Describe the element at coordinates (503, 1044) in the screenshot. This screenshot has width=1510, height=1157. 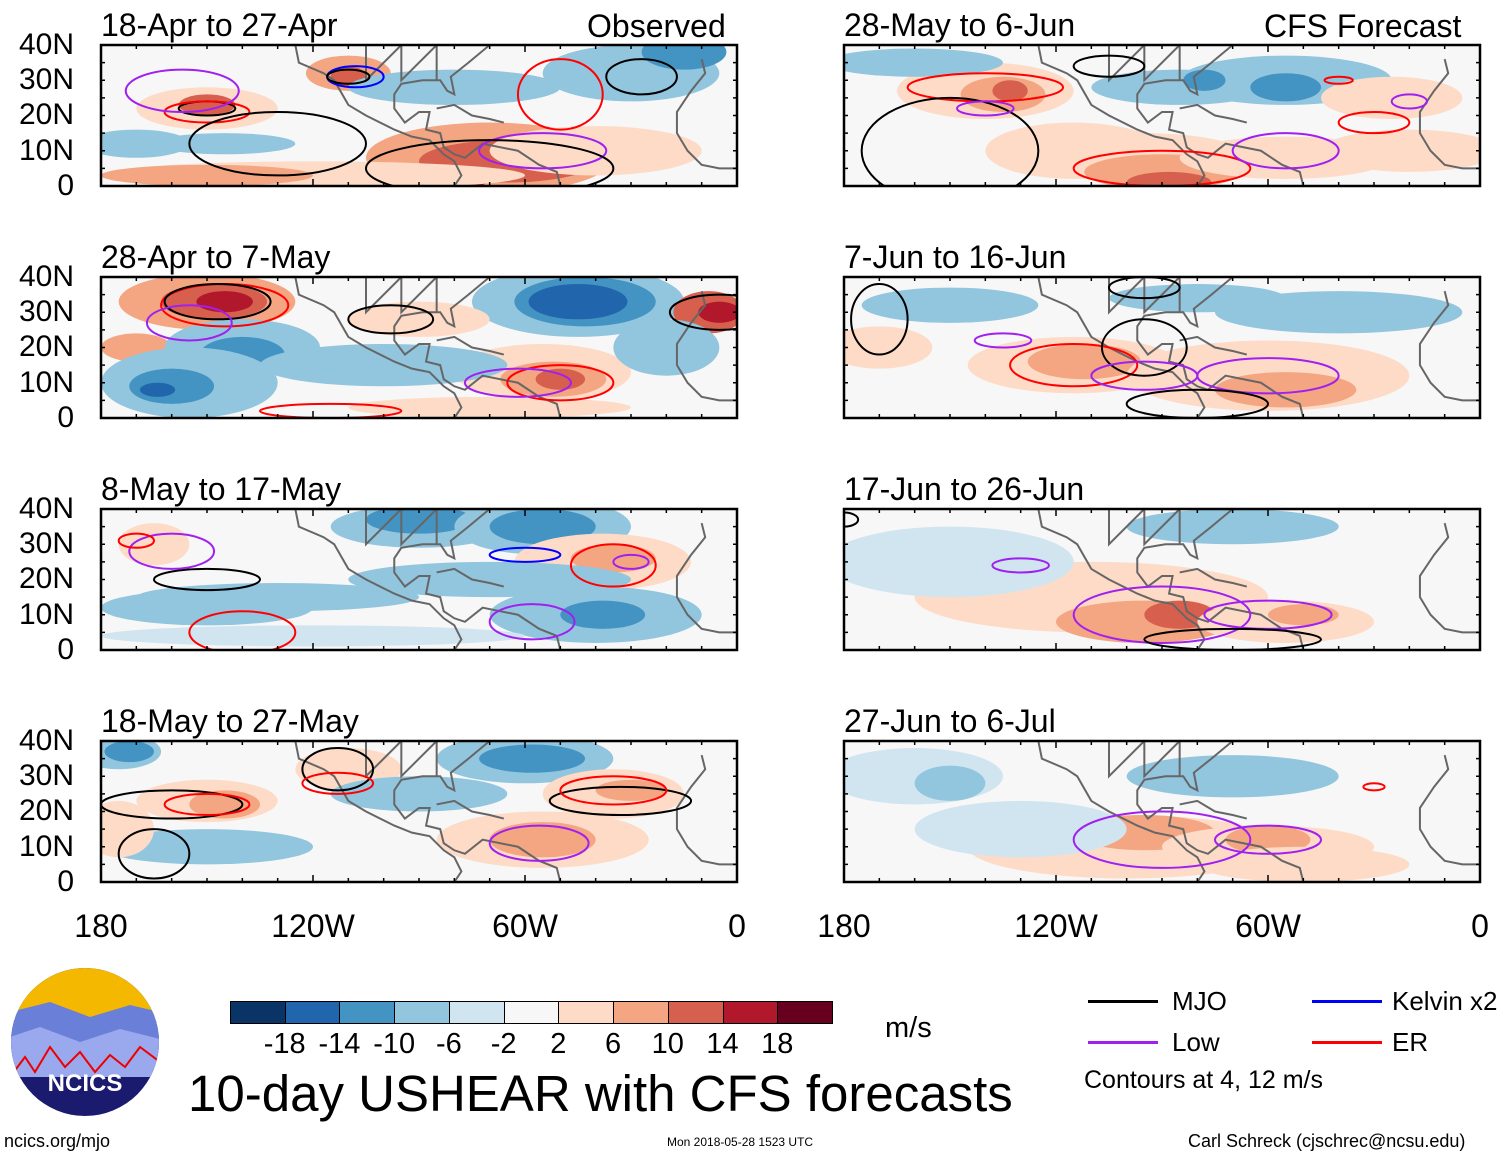
I see `colorbar-label: -2` at that location.